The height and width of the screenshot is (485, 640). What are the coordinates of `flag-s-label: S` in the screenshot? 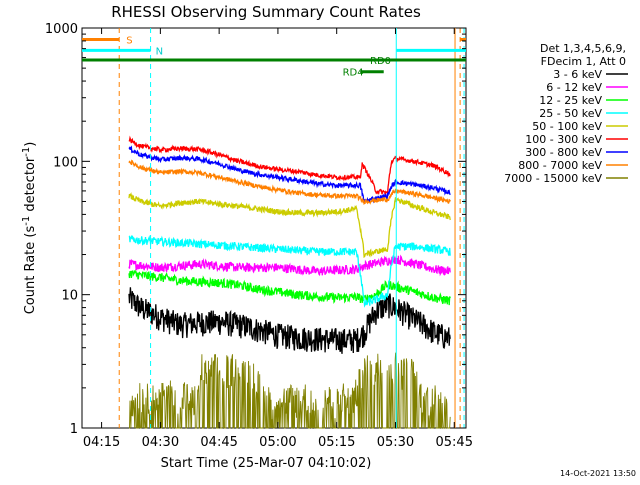 It's located at (129, 40).